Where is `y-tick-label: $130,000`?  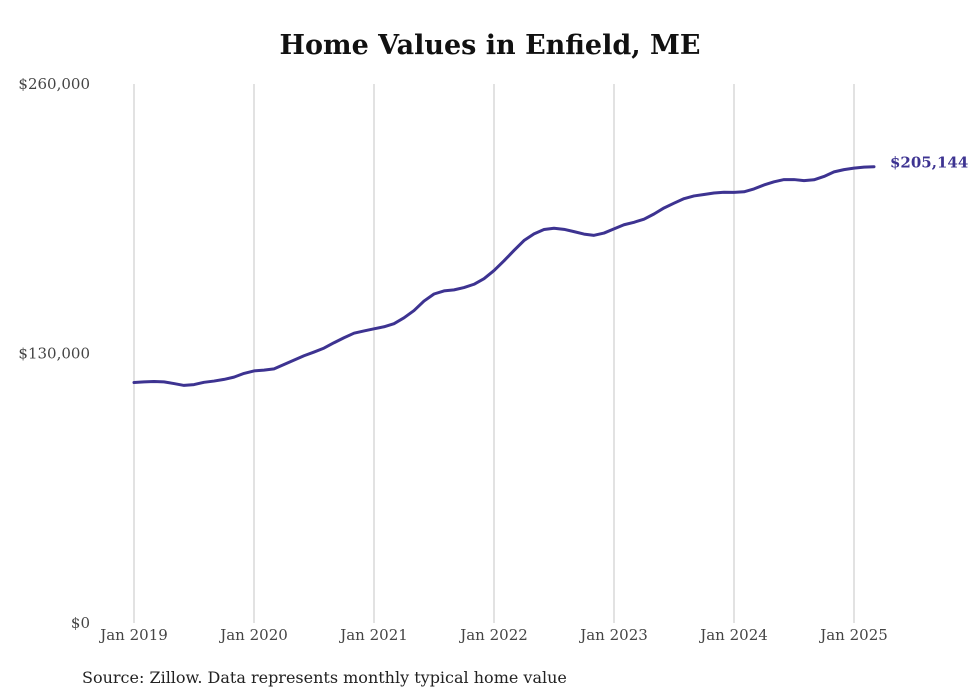 y-tick-label: $130,000 is located at coordinates (54, 354).